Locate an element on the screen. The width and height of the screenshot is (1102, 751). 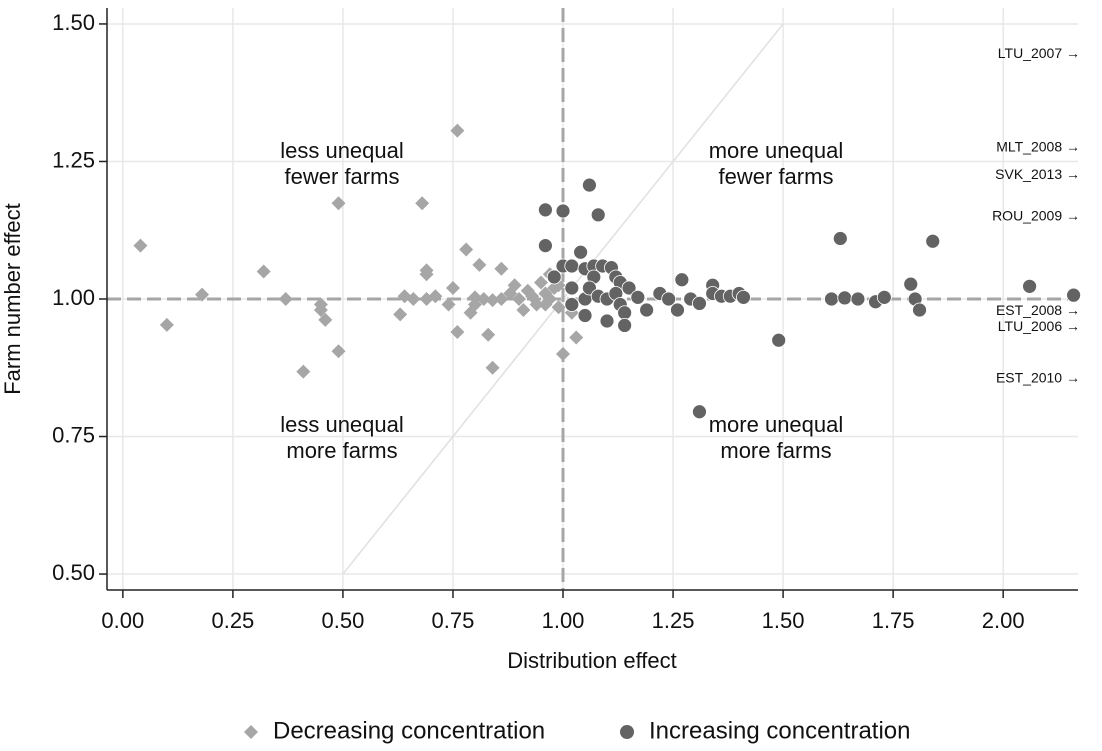
y-axis-label: Farm number effect is located at coordinates (12, 299).